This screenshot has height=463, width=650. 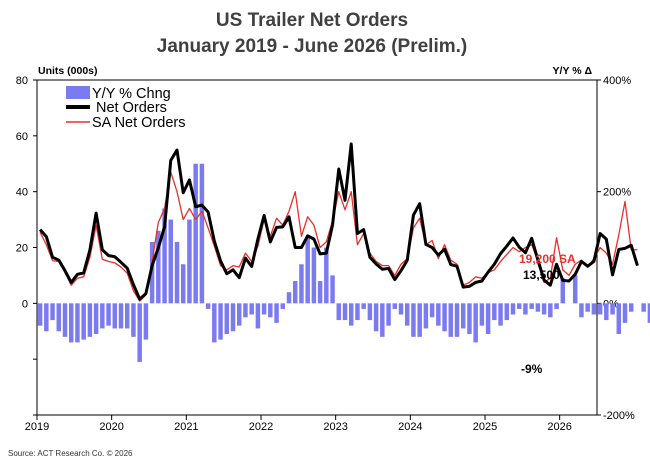 What do you see at coordinates (541, 275) in the screenshot?
I see `annotation-net-value: 13,500` at bounding box center [541, 275].